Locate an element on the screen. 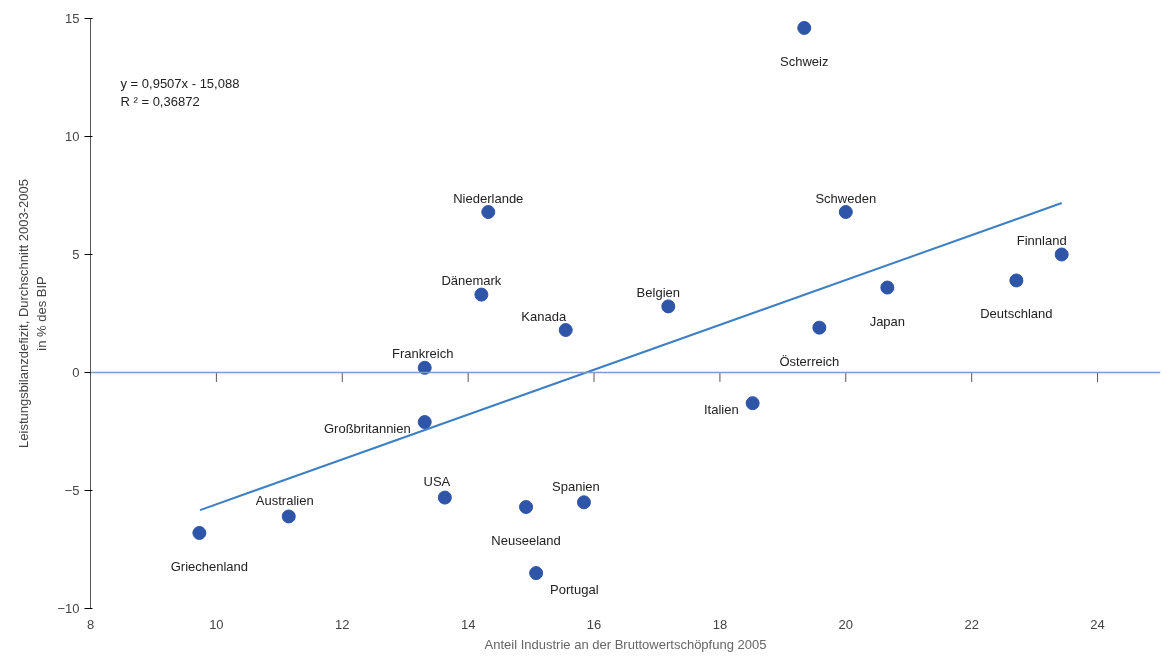 This screenshot has width=1170, height=658. y-tick-label: −10 is located at coordinates (68, 608).